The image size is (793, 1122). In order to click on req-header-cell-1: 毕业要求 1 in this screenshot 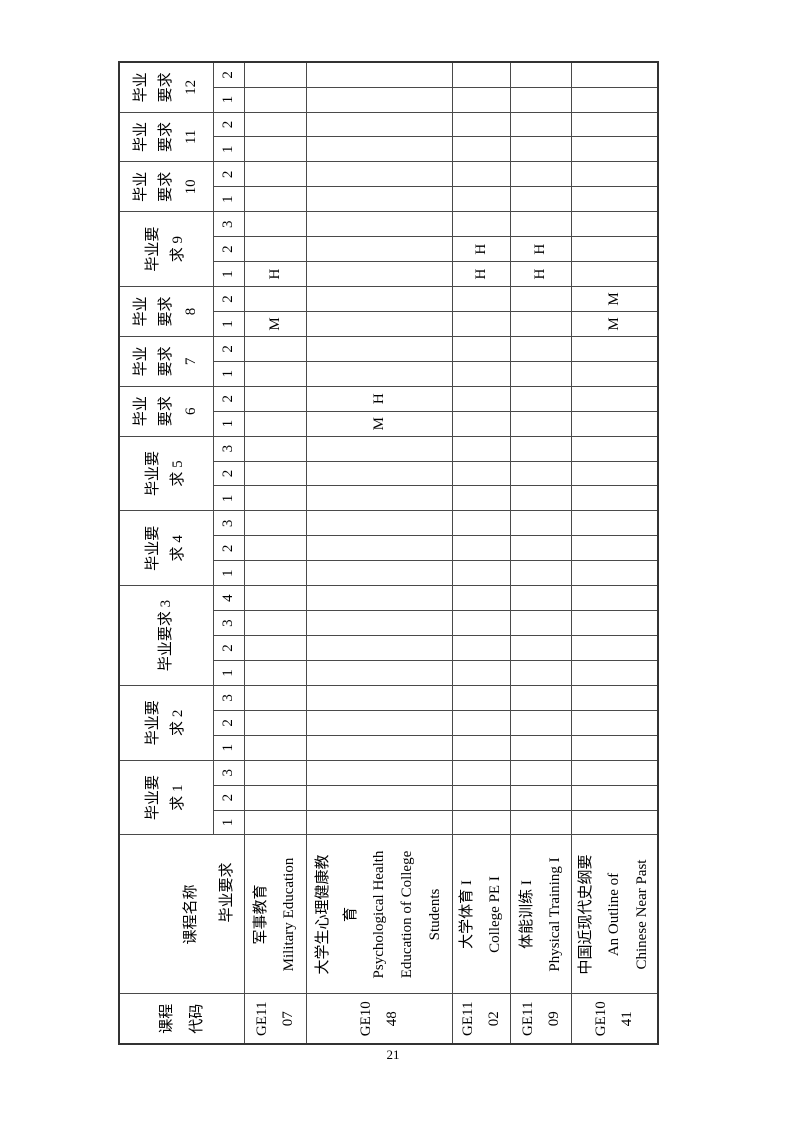, I will do `click(166, 797)`.